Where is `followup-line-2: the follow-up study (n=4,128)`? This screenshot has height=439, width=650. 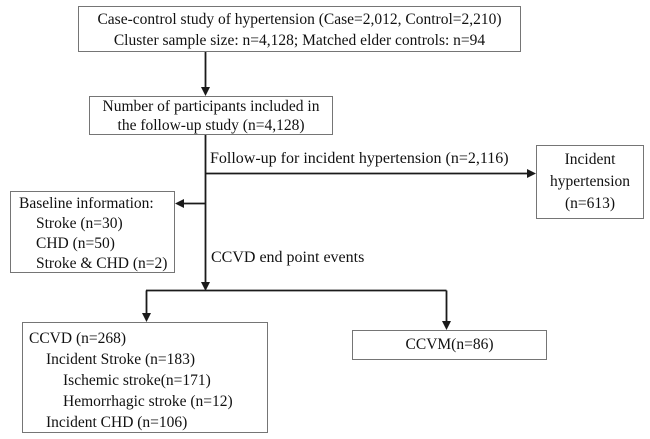
followup-line-2: the follow-up study (n=4,128) is located at coordinates (211, 125).